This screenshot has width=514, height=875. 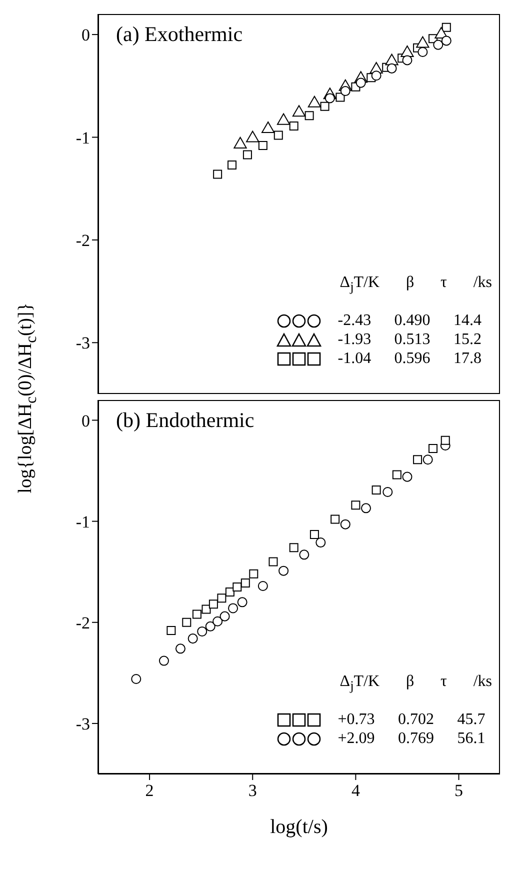 What do you see at coordinates (185, 420) in the screenshot?
I see `annotation: (b) Endothermic` at bounding box center [185, 420].